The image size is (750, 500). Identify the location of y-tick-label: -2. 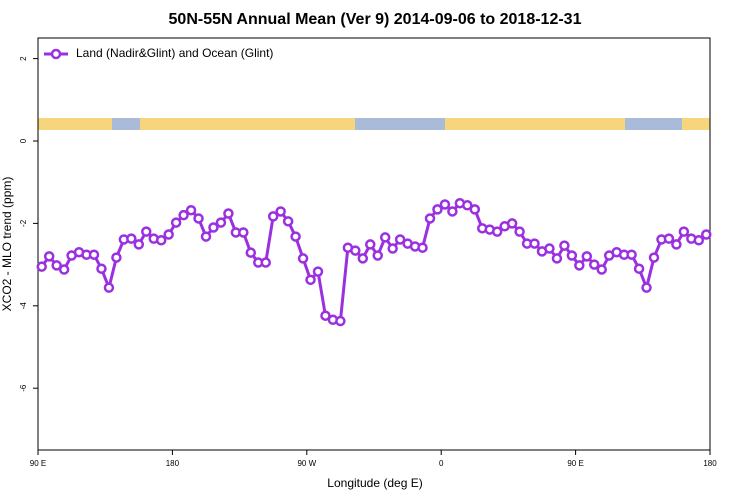
(23, 223).